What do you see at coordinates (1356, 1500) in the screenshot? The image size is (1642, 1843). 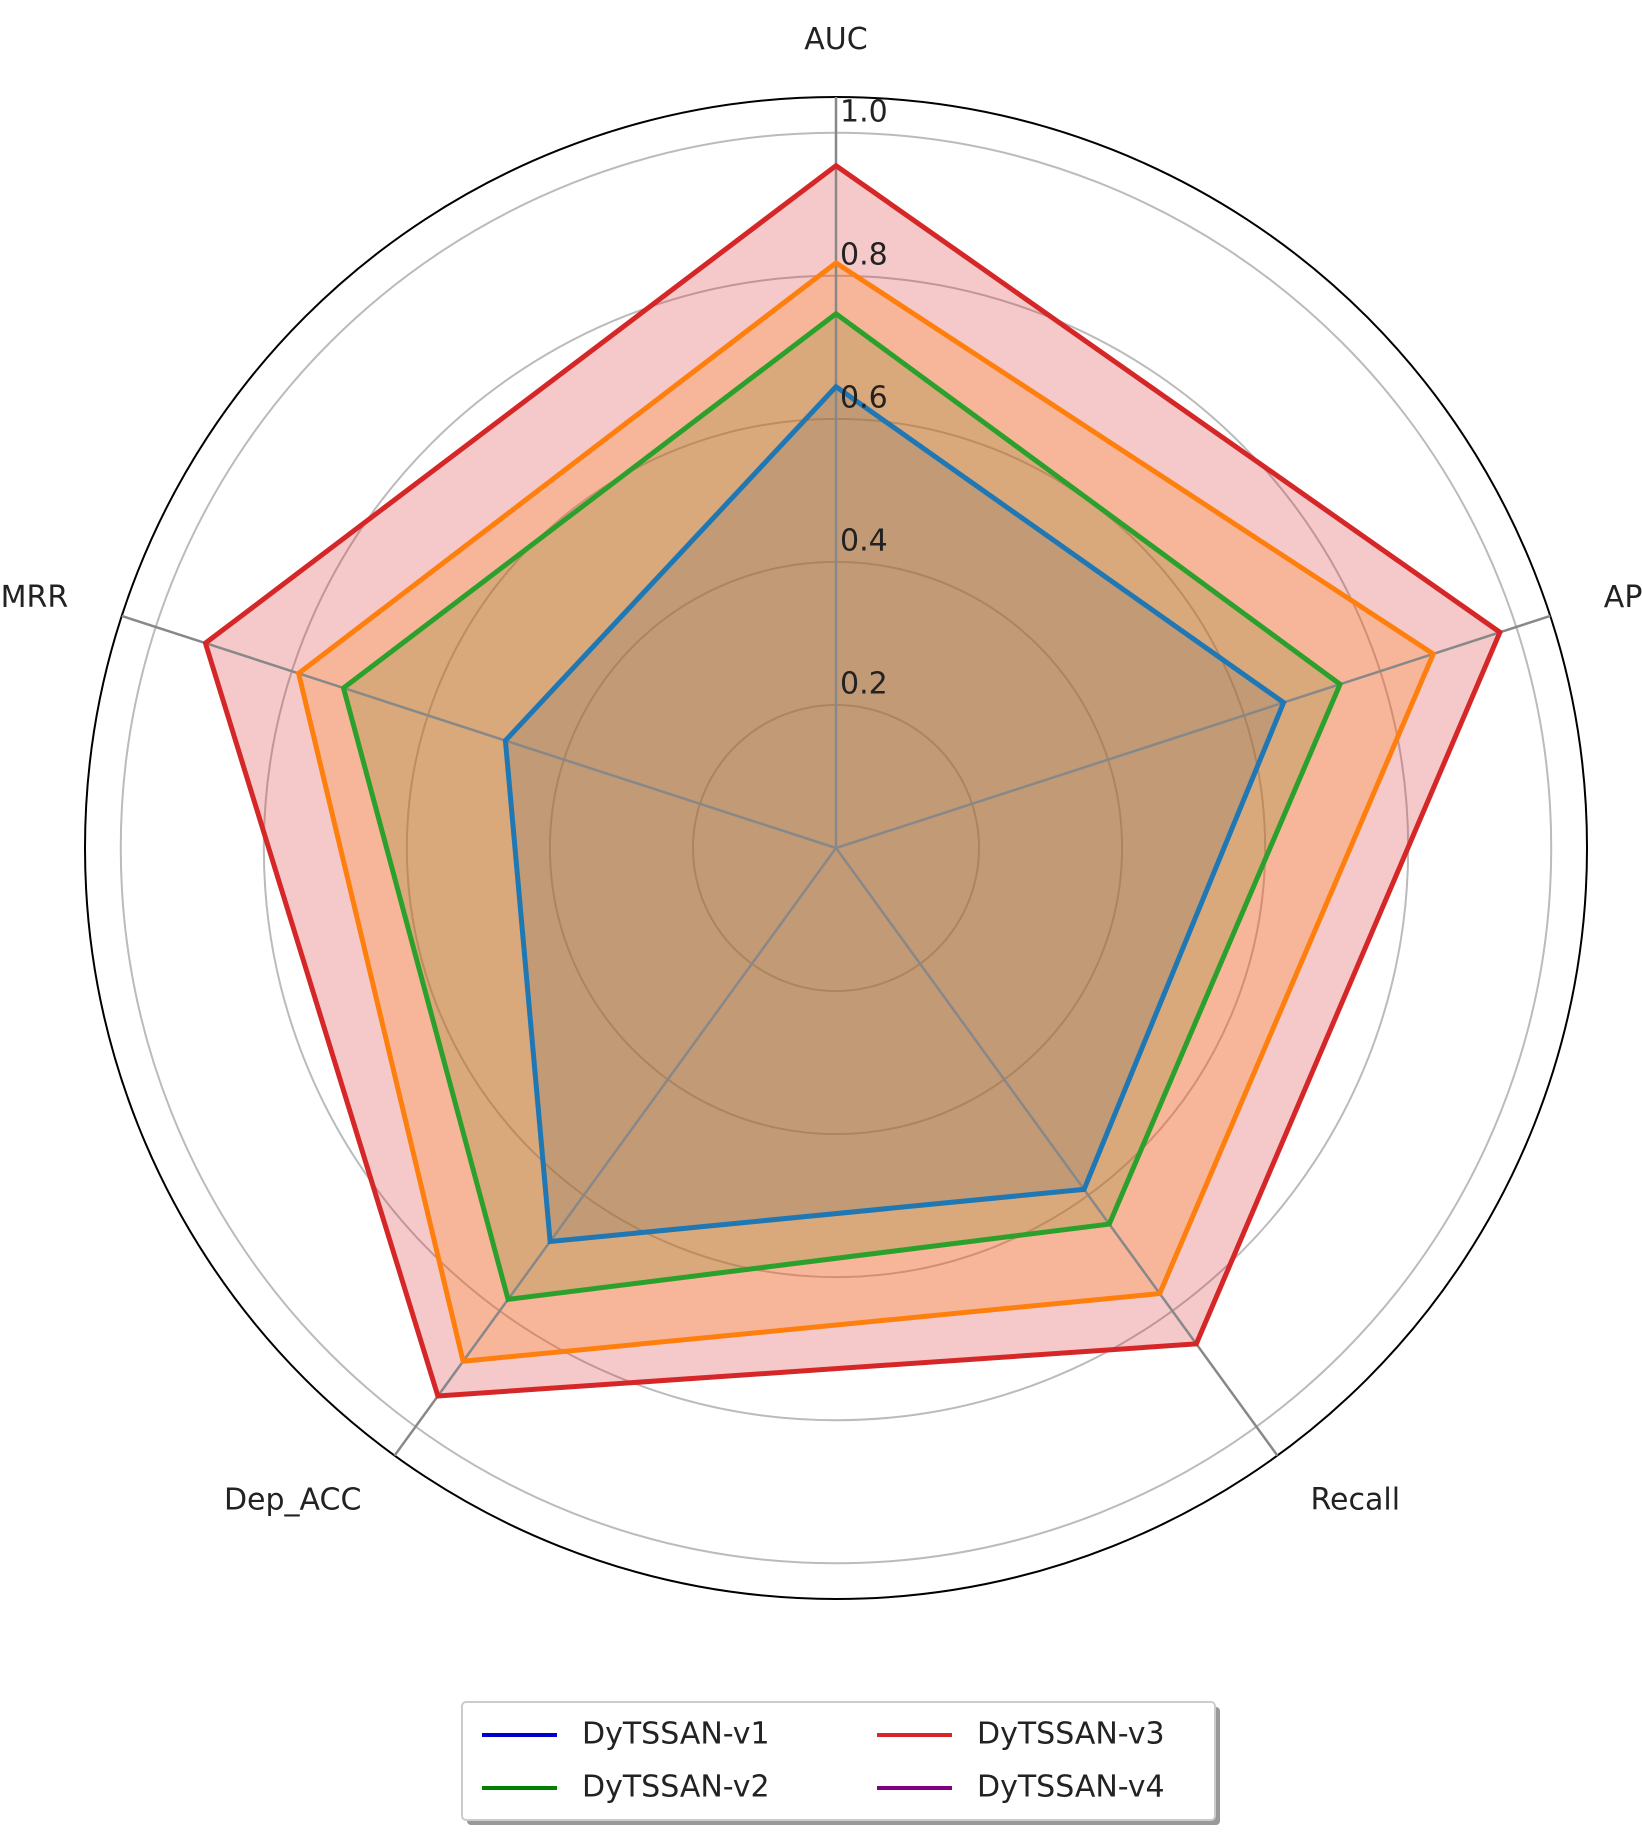 I see `axis-label: Recall` at bounding box center [1356, 1500].